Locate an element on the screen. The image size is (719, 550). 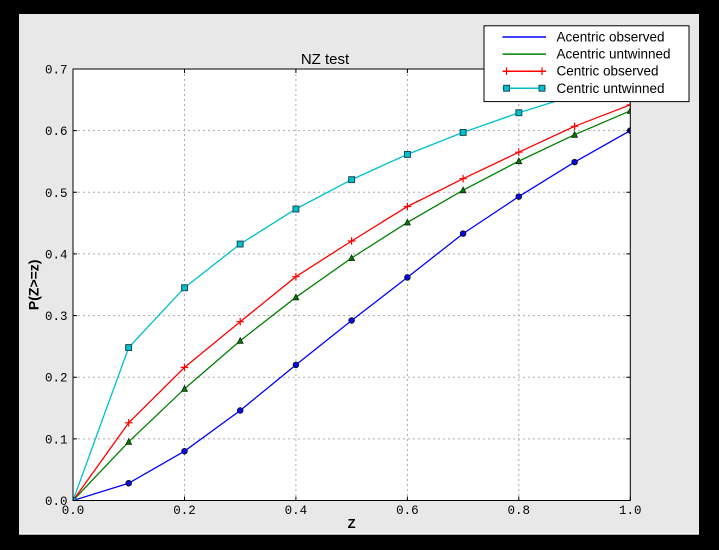
svg-text: 0.8 is located at coordinates (519, 511).